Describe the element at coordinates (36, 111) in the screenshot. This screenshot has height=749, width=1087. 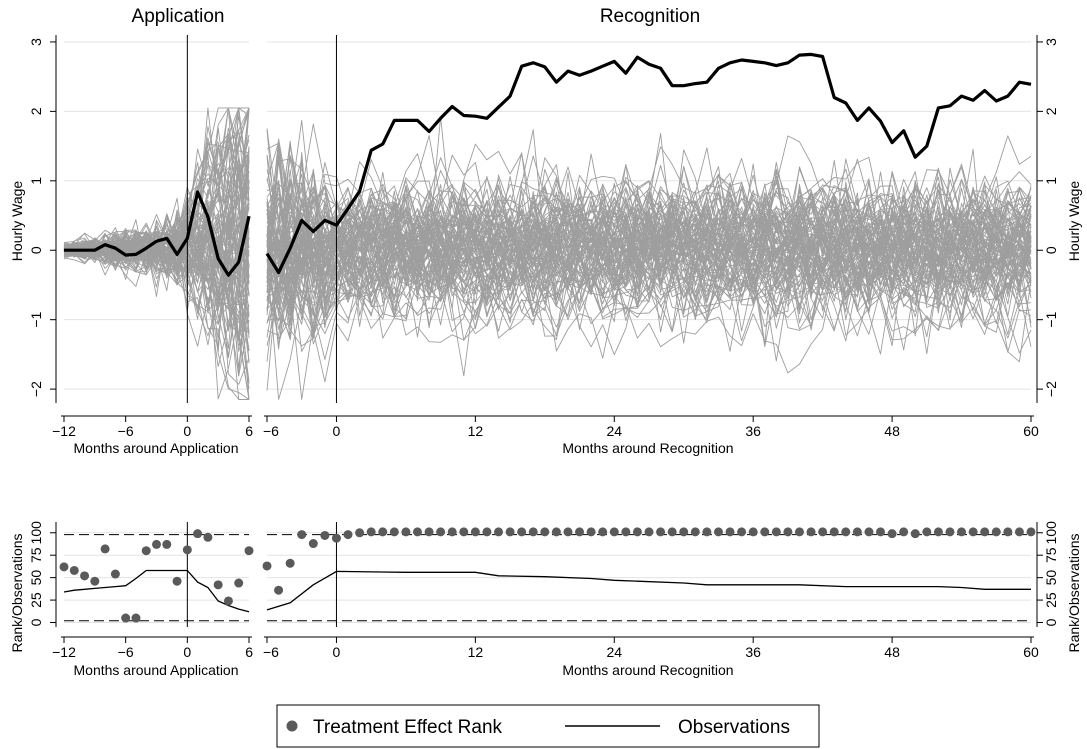
I see `y-tick-label: 2` at that location.